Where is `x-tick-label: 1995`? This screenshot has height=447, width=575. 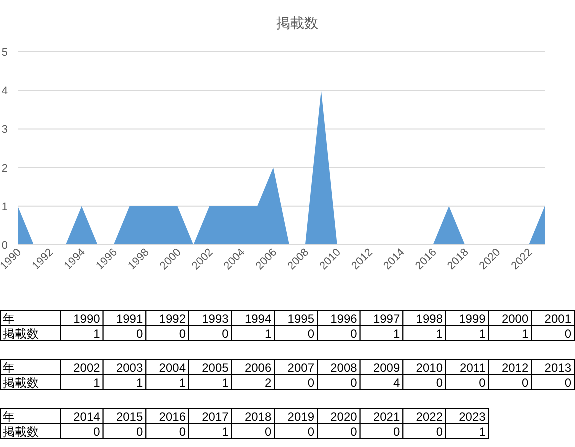 x-tick-label: 1995 is located at coordinates (301, 319).